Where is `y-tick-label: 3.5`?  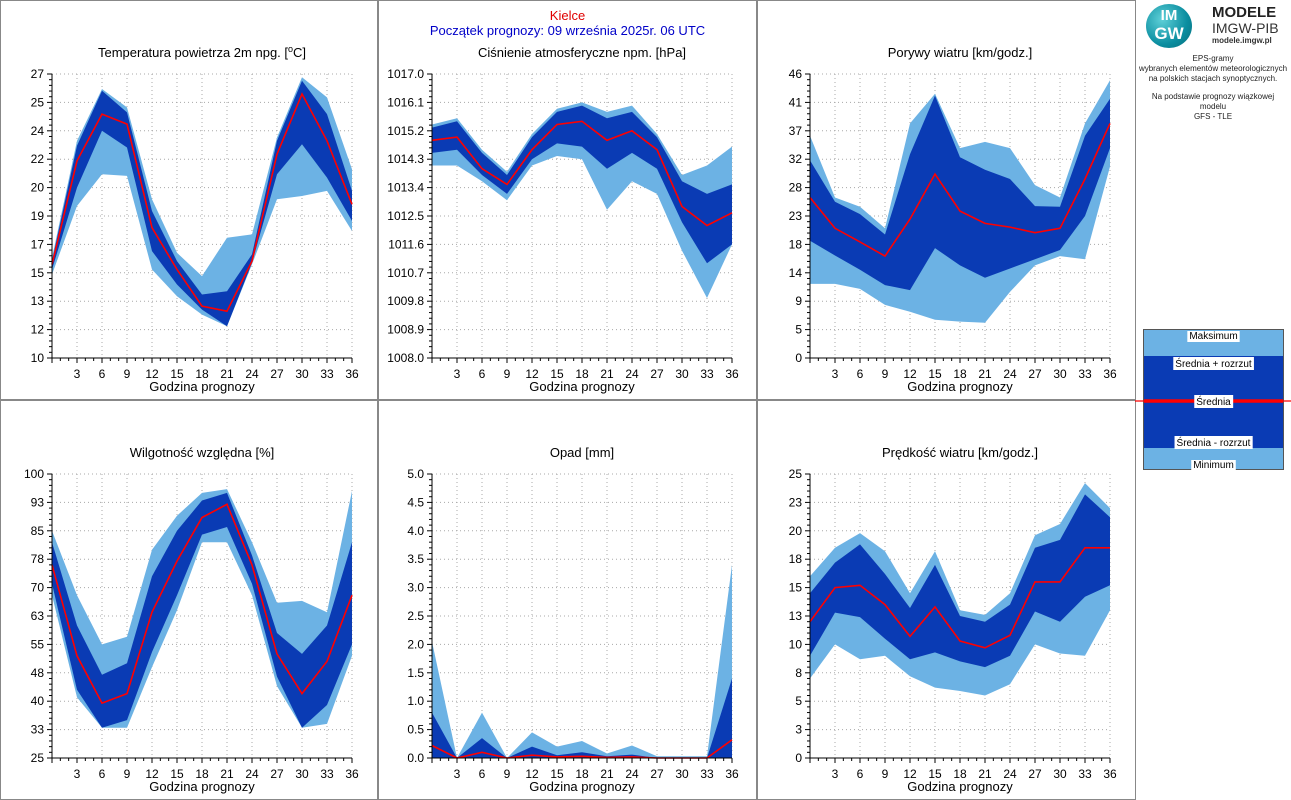 y-tick-label: 3.5 is located at coordinates (415, 559).